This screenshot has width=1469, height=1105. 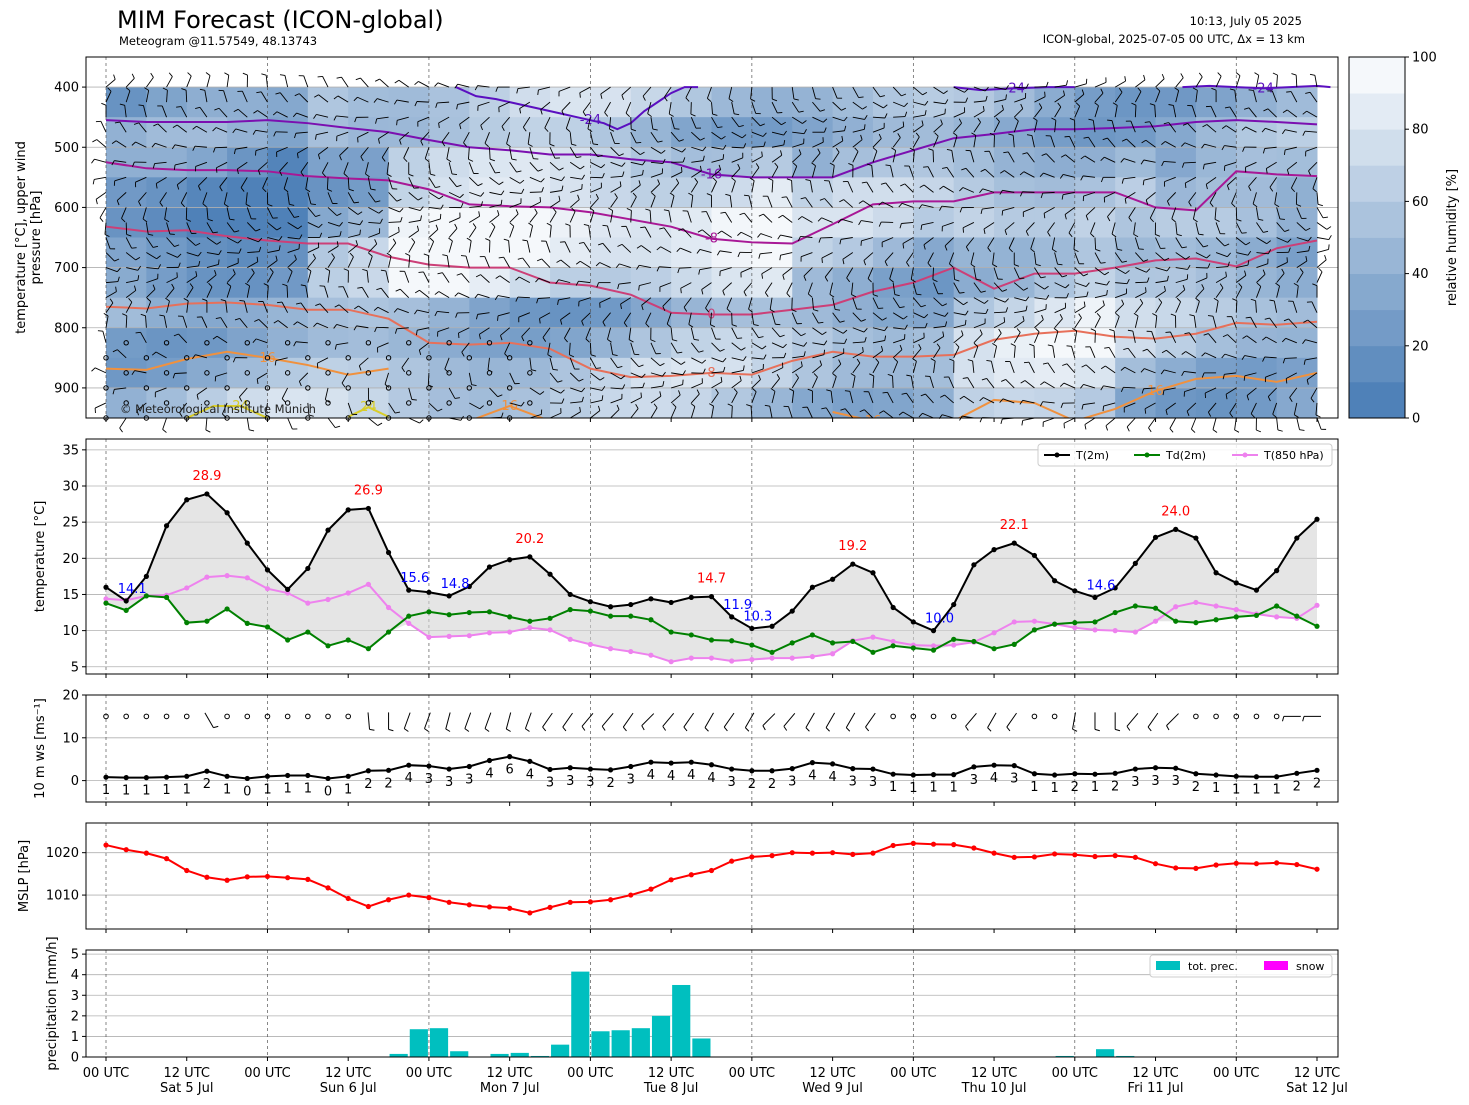 What do you see at coordinates (1377, 111) in the screenshot?
I see `colorbar-band` at bounding box center [1377, 111].